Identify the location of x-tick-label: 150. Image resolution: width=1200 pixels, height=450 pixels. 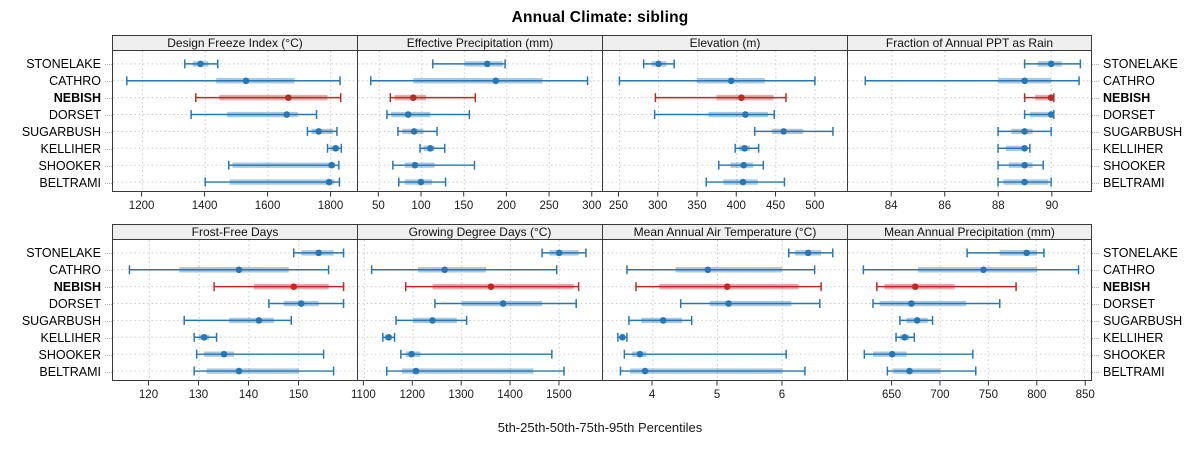
(463, 206).